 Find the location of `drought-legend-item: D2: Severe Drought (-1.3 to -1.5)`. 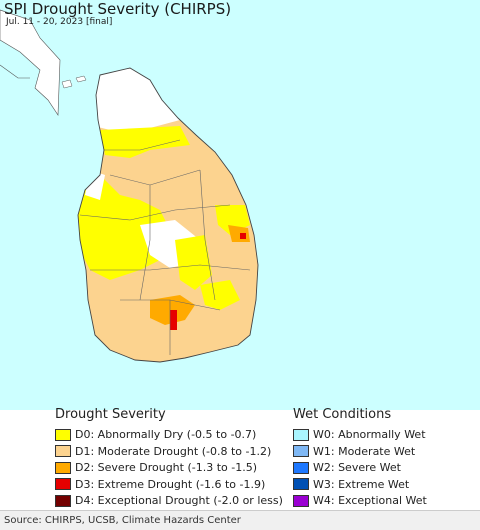

drought-legend-item: D2: Severe Drought (-1.3 to -1.5) is located at coordinates (156, 467).